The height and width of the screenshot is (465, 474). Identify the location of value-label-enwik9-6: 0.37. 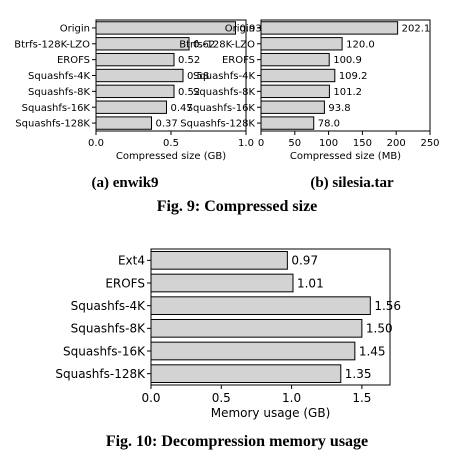
(167, 124).